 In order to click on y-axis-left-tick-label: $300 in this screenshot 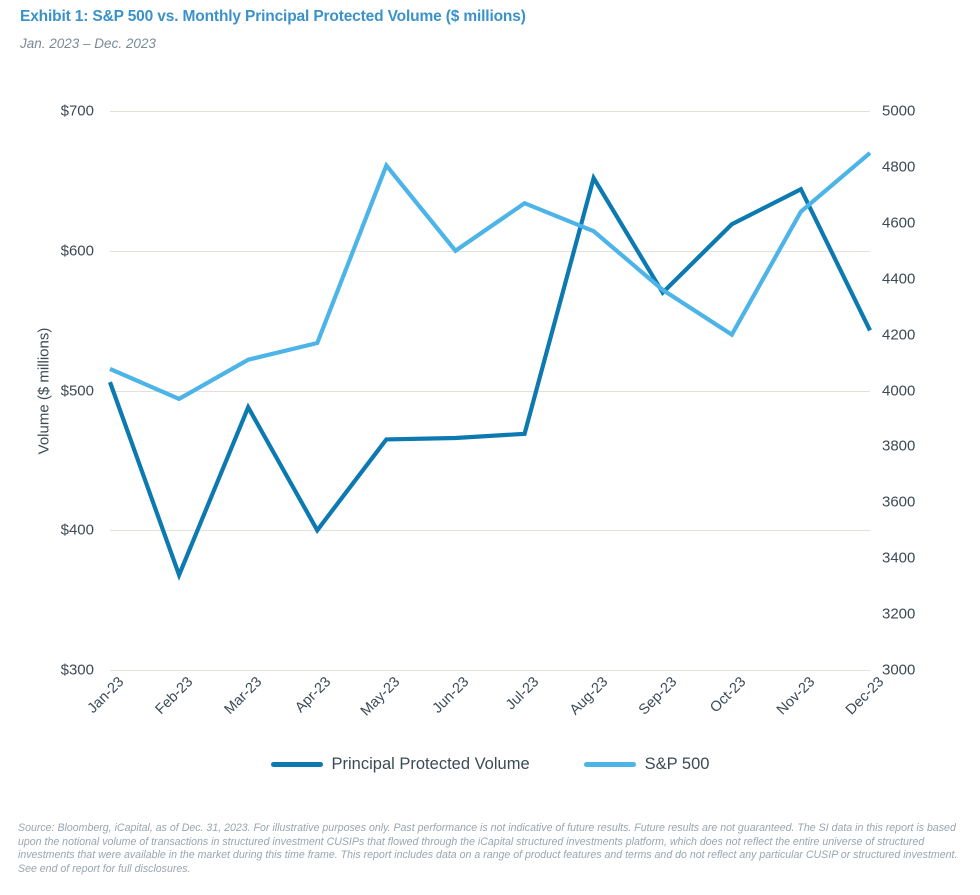, I will do `click(77, 670)`.